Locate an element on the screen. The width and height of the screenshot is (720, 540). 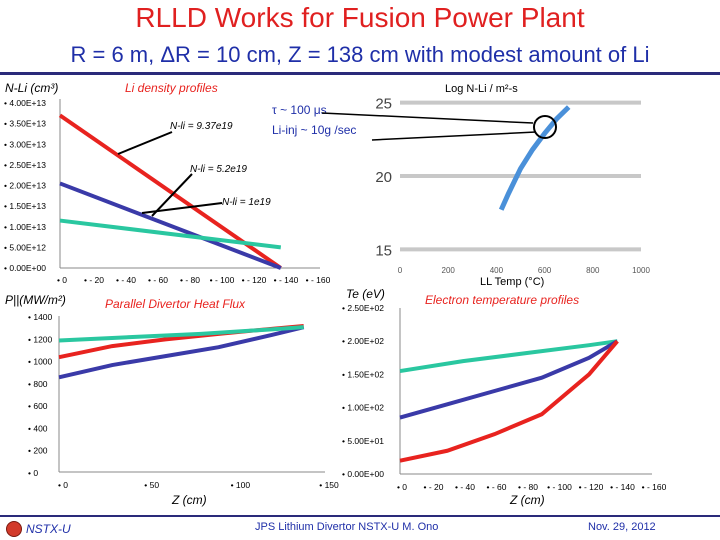
nstx-logo-icon is located at coordinates (14, 529).